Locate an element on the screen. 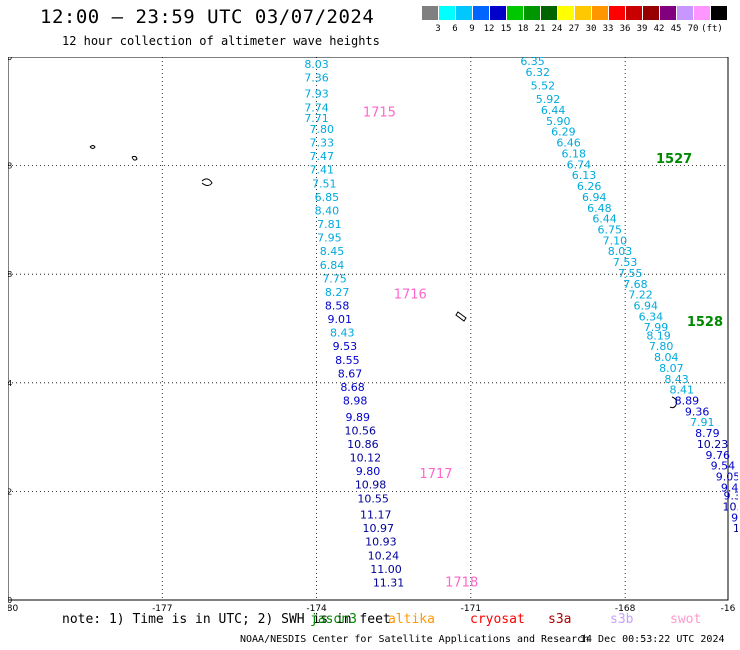 This screenshot has width=740, height=650. map-title: 12:00 – 23:59 UTC 03/07/2024 is located at coordinates (207, 17).